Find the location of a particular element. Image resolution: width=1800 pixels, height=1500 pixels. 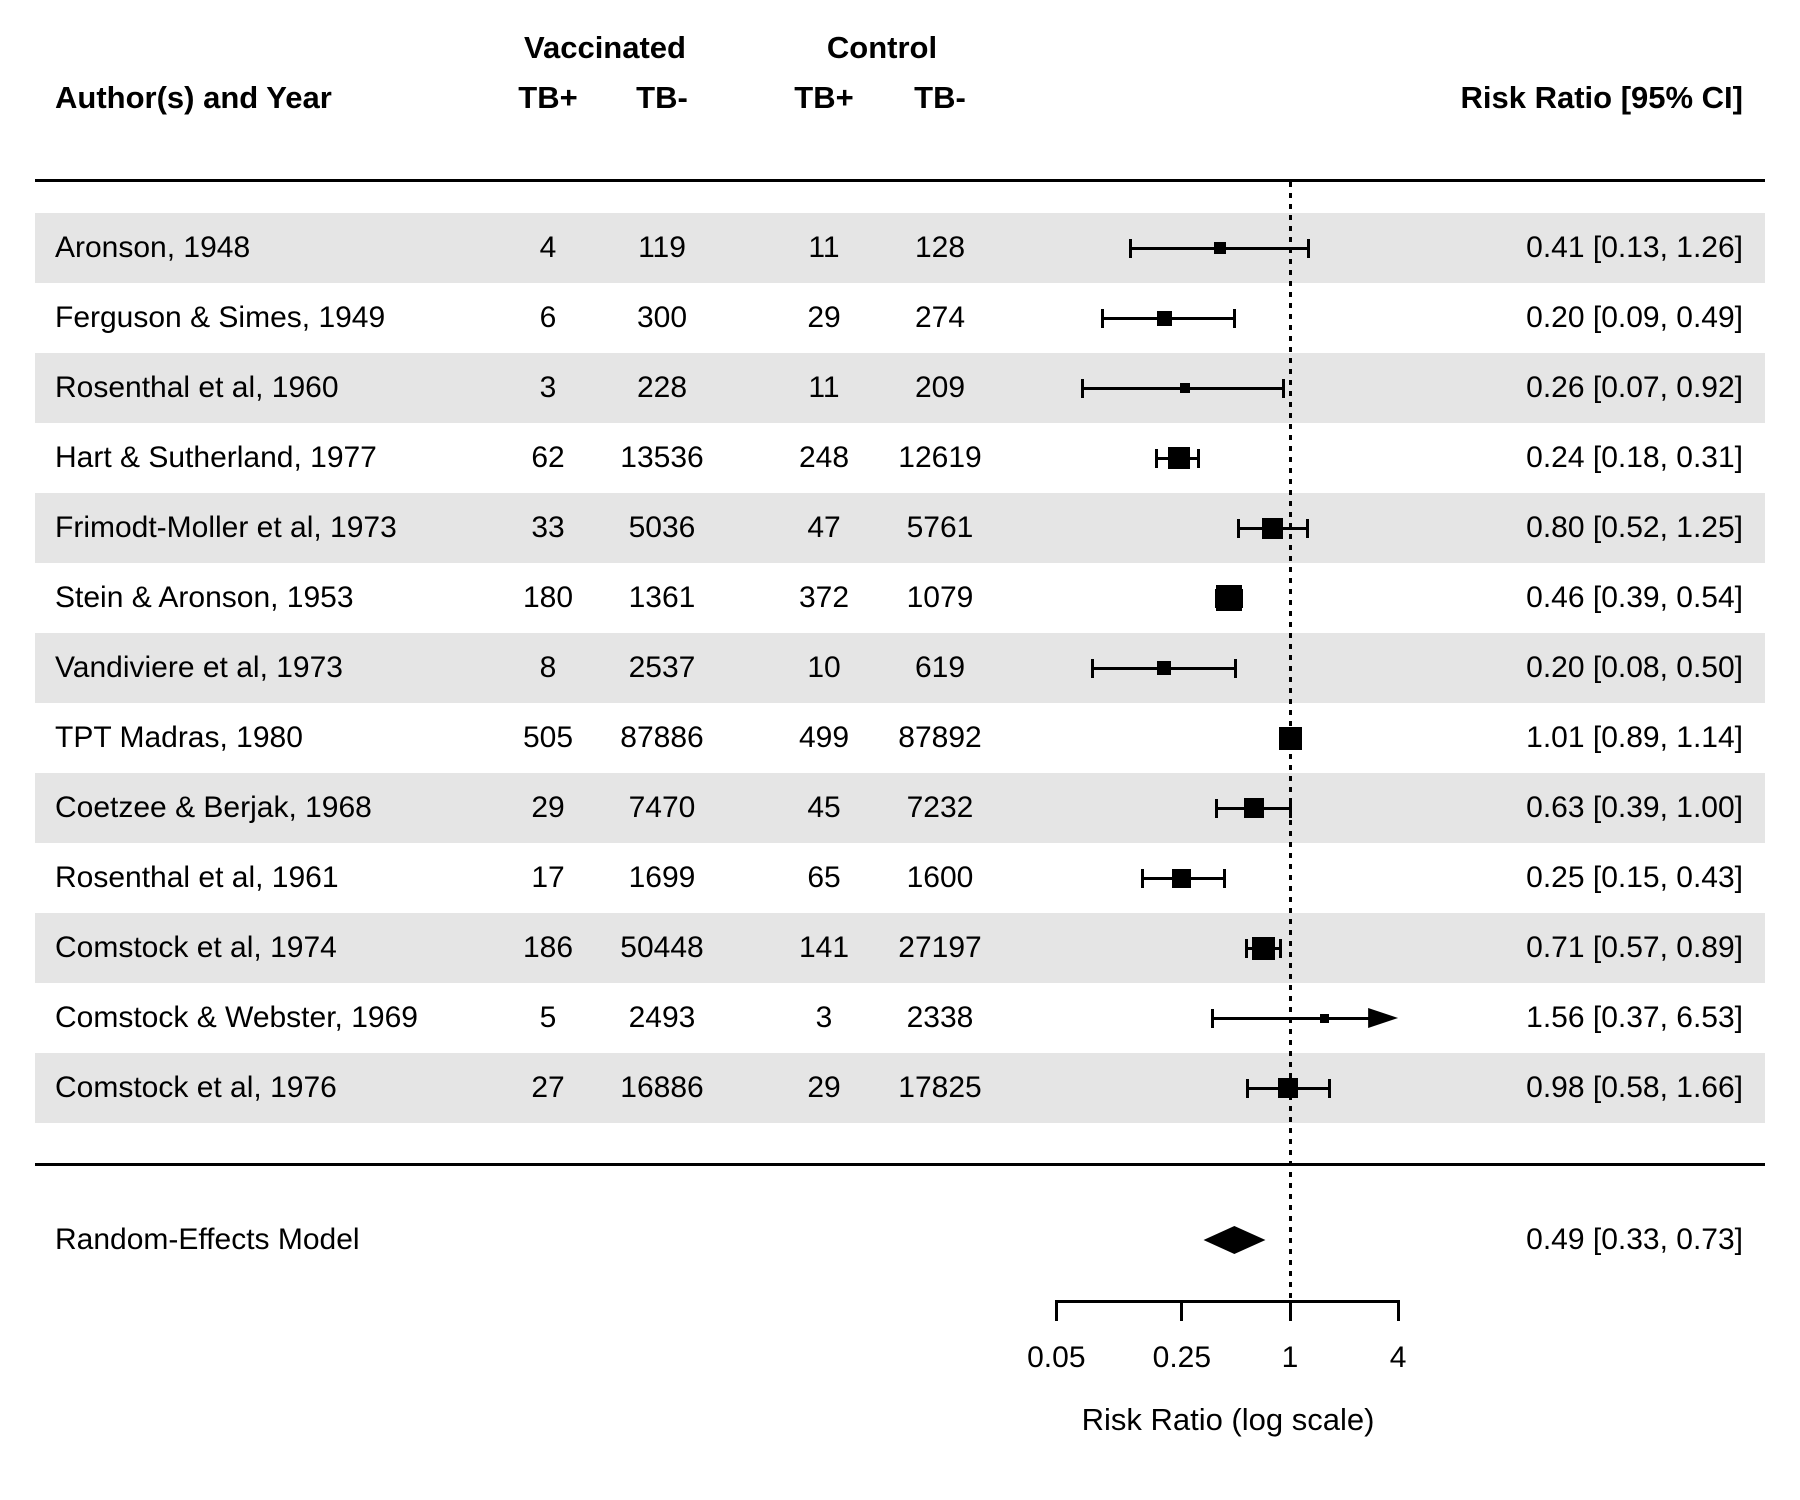

vaccinated-tbneg-value: 119 is located at coordinates (662, 247).